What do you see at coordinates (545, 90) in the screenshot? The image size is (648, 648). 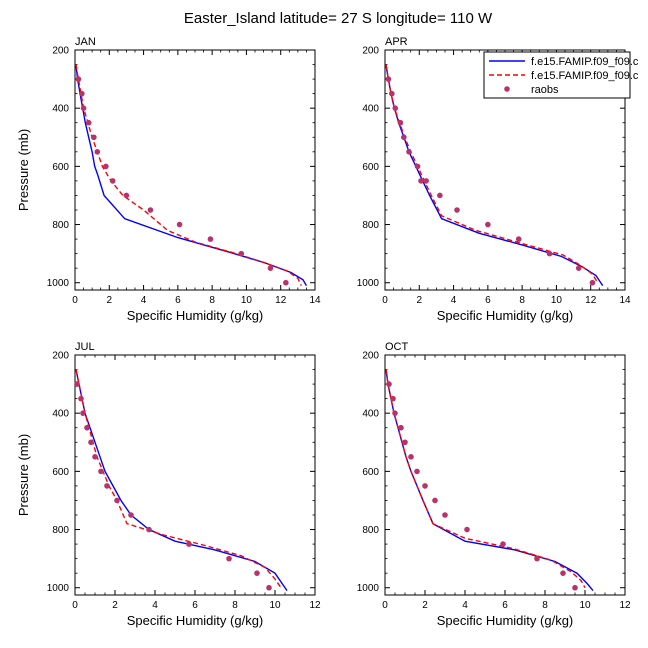 I see `legend-label: raobs` at bounding box center [545, 90].